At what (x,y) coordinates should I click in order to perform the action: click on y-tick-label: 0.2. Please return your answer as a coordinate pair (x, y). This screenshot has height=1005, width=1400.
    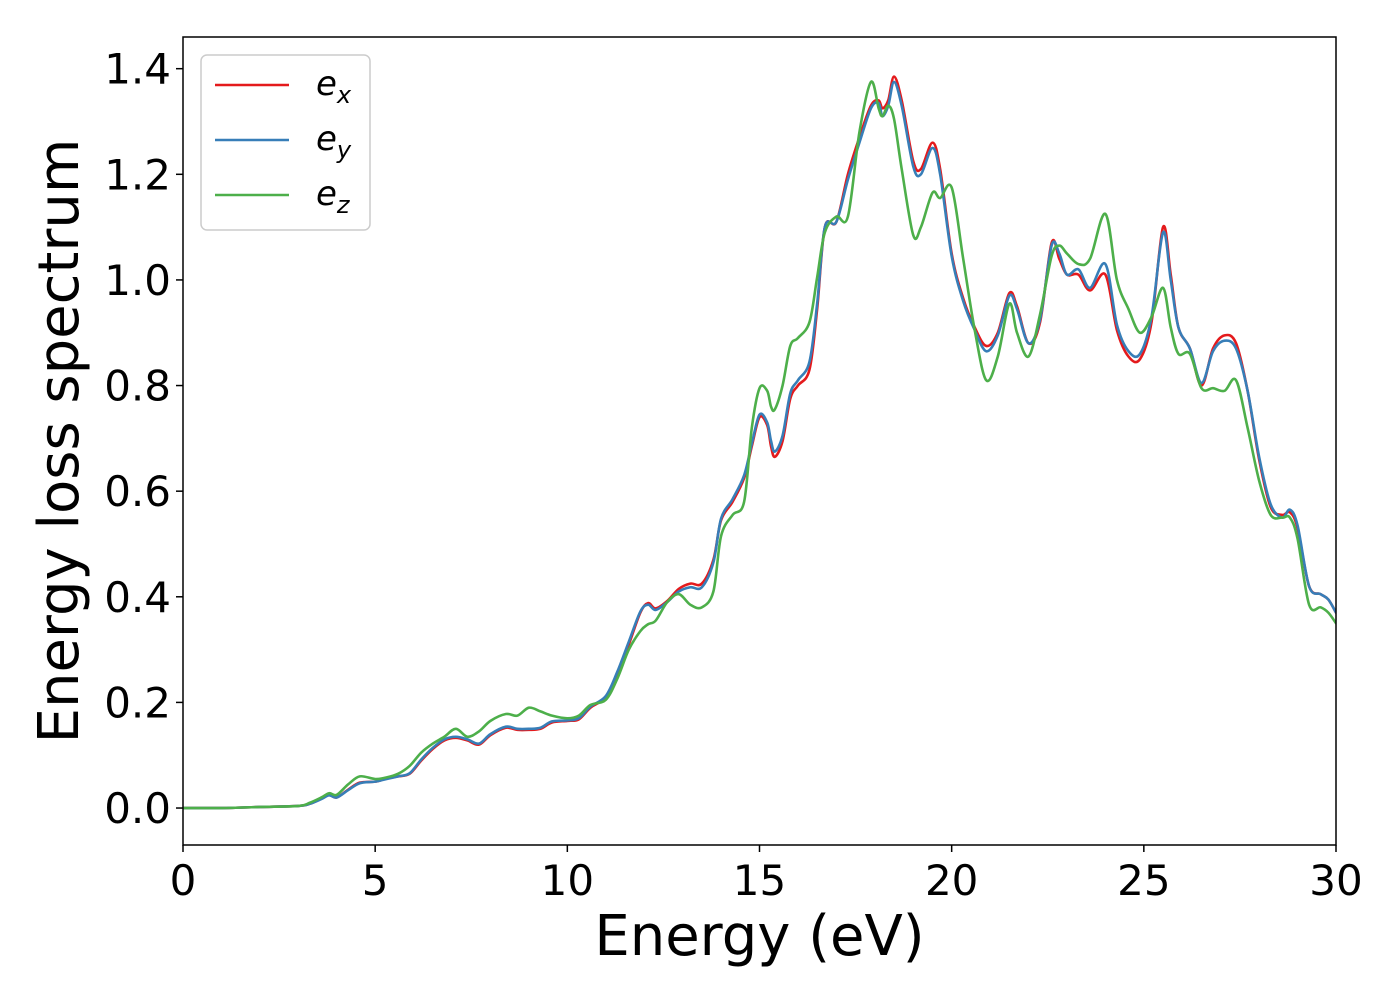
    Looking at the image, I should click on (137, 702).